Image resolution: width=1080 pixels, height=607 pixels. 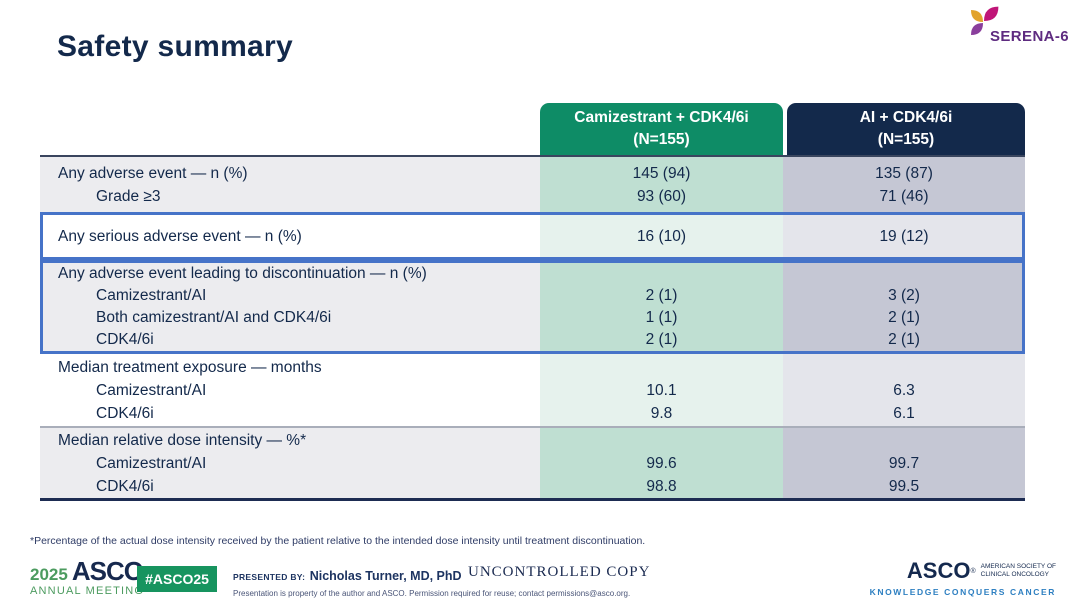 I want to click on value-line: 6.3, so click(x=904, y=390).